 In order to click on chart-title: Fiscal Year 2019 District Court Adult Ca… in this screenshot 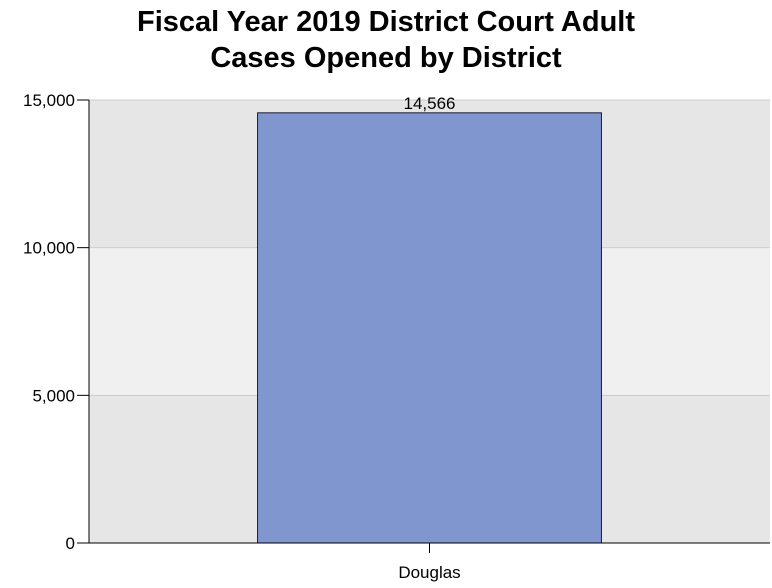, I will do `click(386, 40)`.